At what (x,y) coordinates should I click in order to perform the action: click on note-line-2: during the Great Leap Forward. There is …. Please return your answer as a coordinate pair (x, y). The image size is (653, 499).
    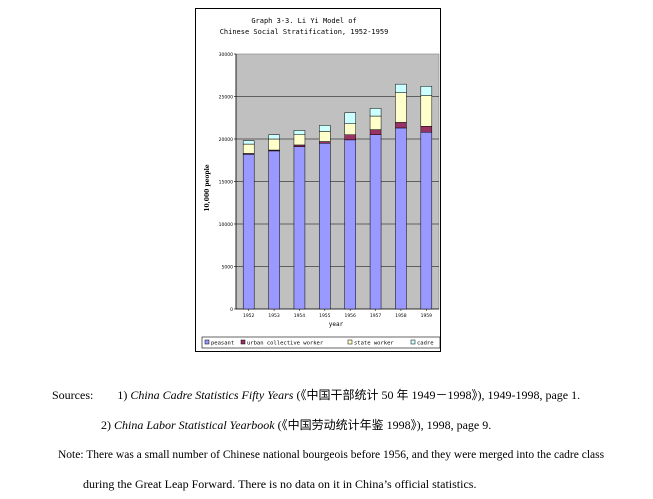
    Looking at the image, I should click on (280, 484).